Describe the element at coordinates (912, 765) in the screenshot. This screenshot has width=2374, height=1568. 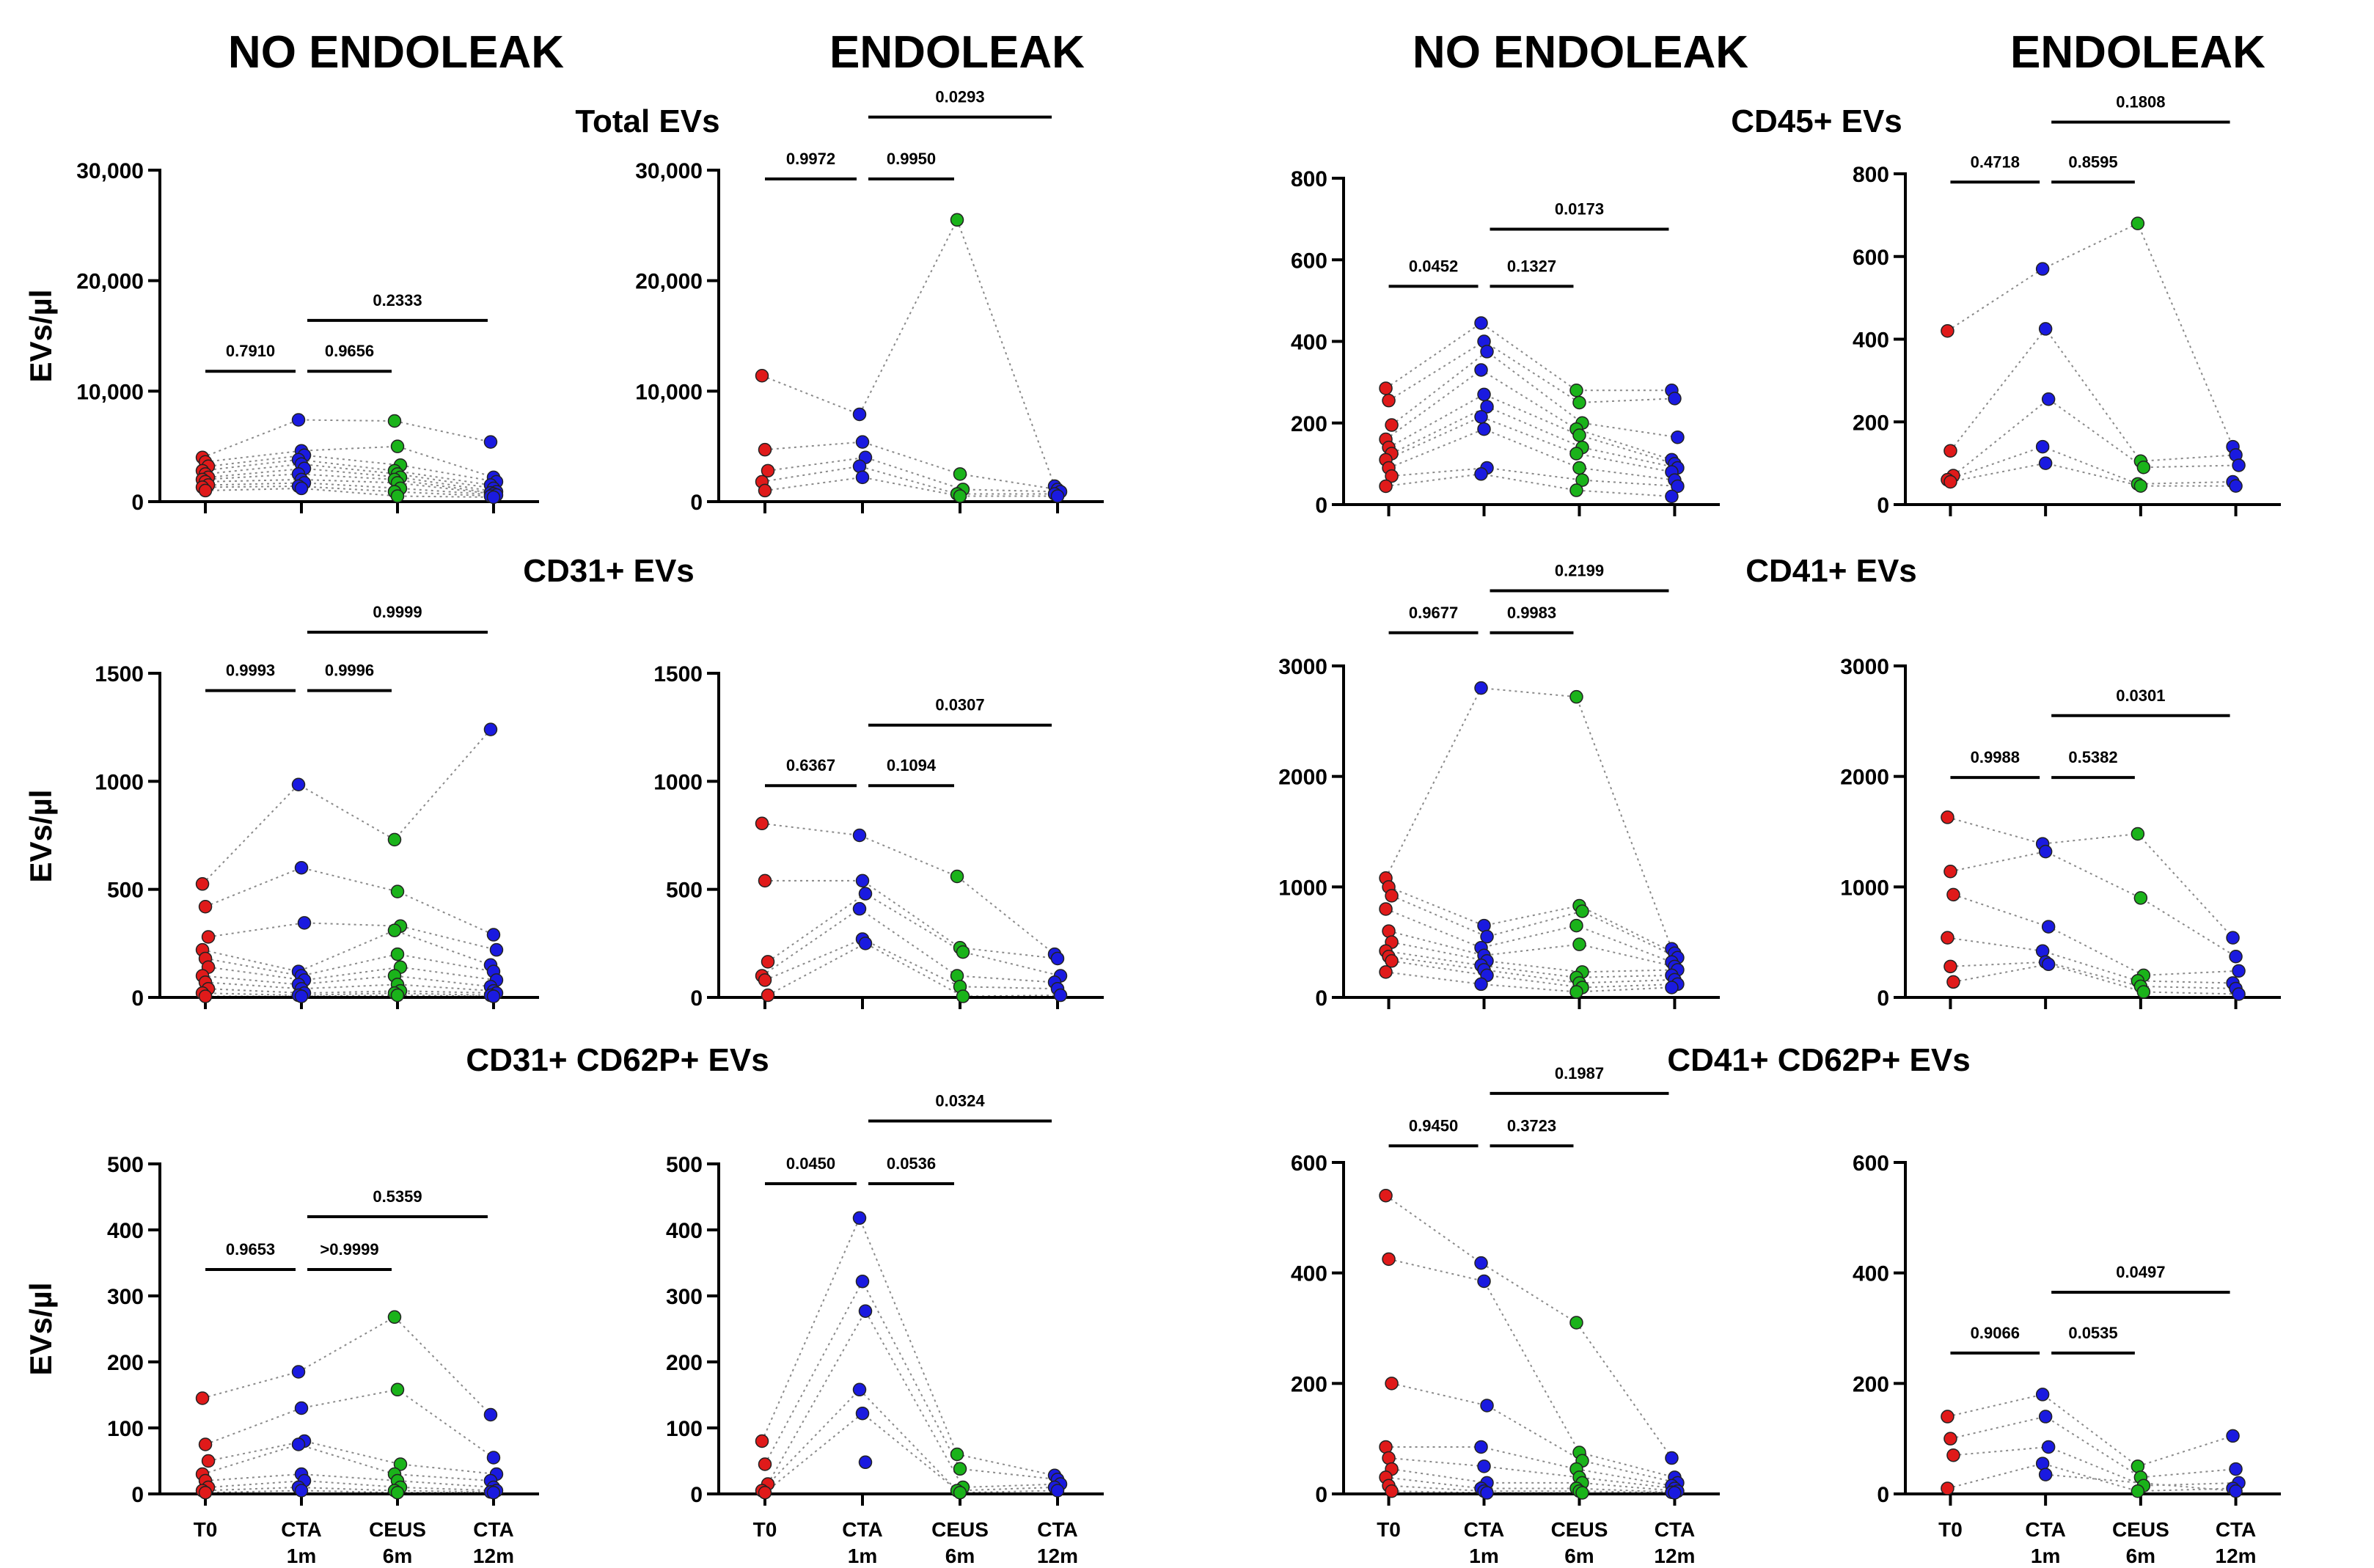
I see `p-value-label: 0.1094` at that location.